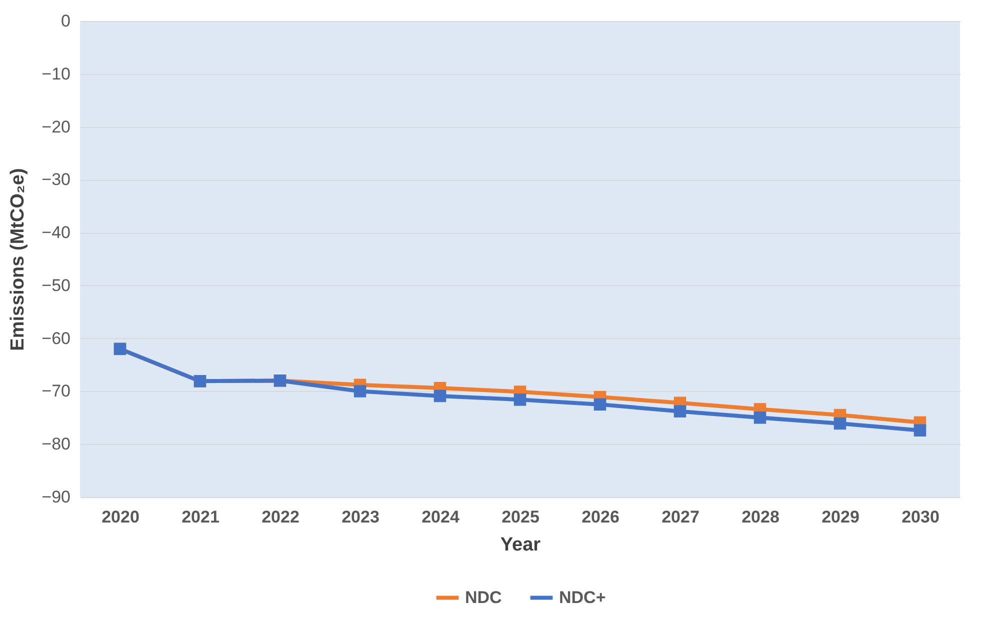  What do you see at coordinates (56, 180) in the screenshot?
I see `y-tick-label: −30` at bounding box center [56, 180].